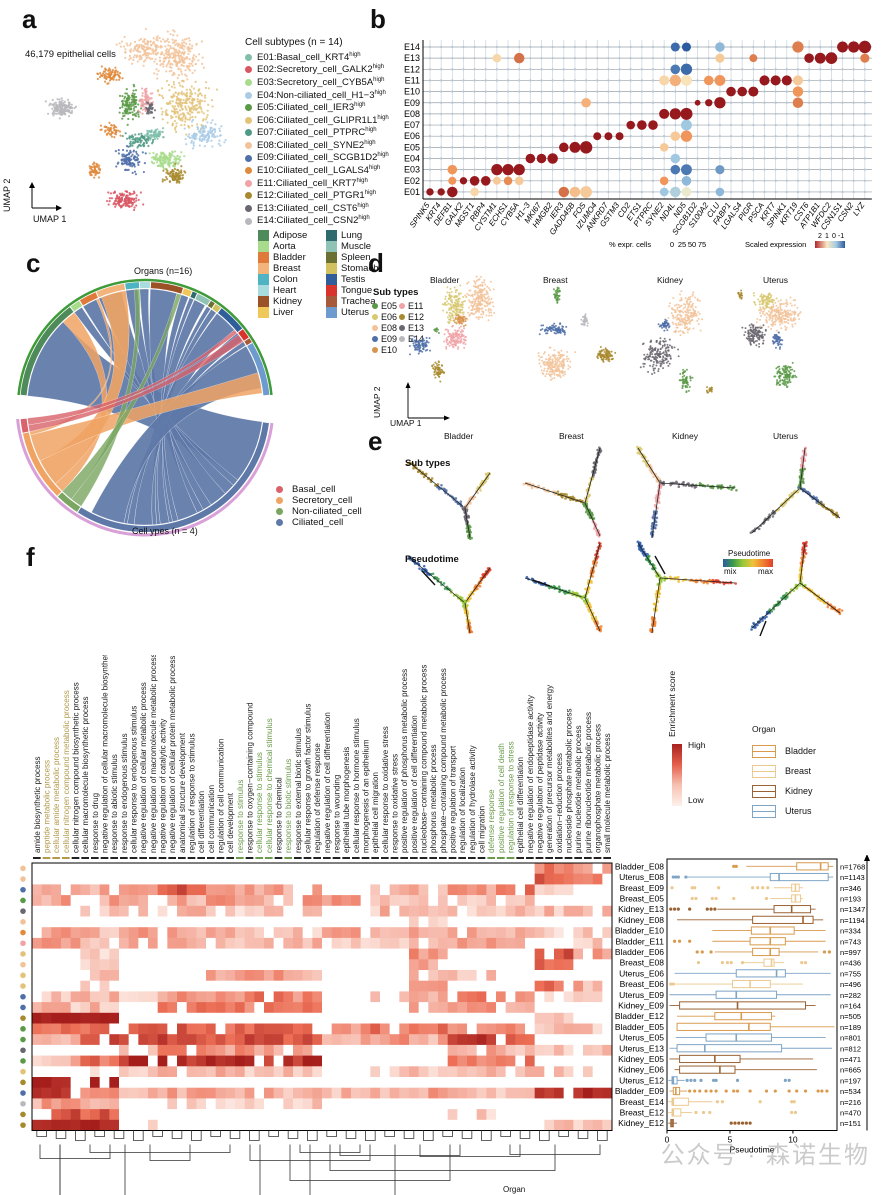 This screenshot has width=890, height=1195. What do you see at coordinates (356, 246) in the screenshot?
I see `organ-legend-label: Muscle` at bounding box center [356, 246].